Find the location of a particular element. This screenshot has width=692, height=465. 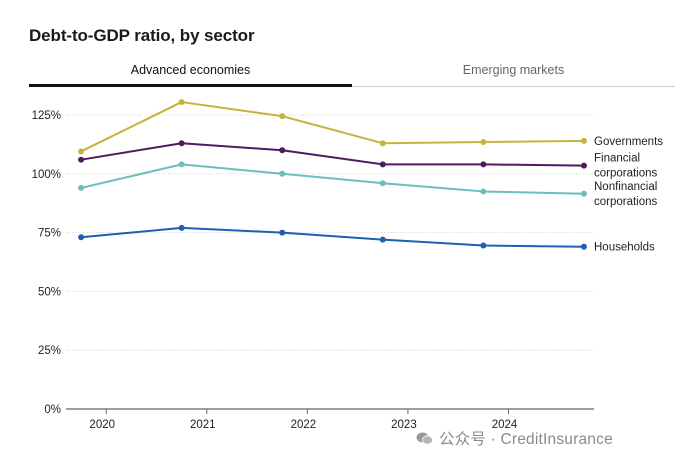

series-label: Governments is located at coordinates (628, 142).